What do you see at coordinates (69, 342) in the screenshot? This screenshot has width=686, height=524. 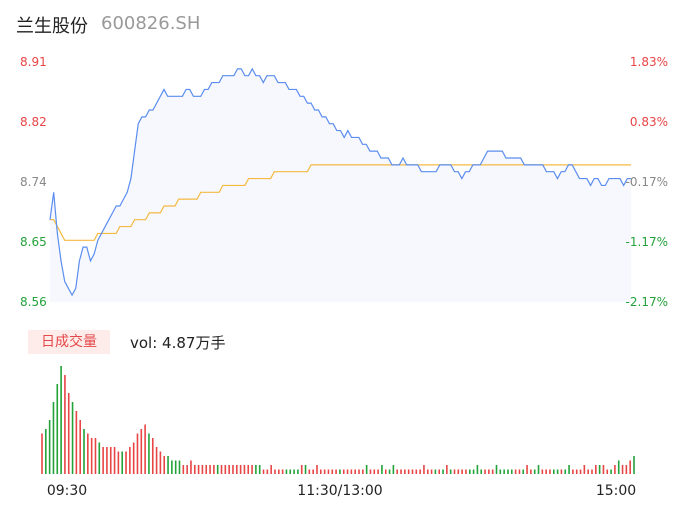 I see `volume-badge: 日成交量` at bounding box center [69, 342].